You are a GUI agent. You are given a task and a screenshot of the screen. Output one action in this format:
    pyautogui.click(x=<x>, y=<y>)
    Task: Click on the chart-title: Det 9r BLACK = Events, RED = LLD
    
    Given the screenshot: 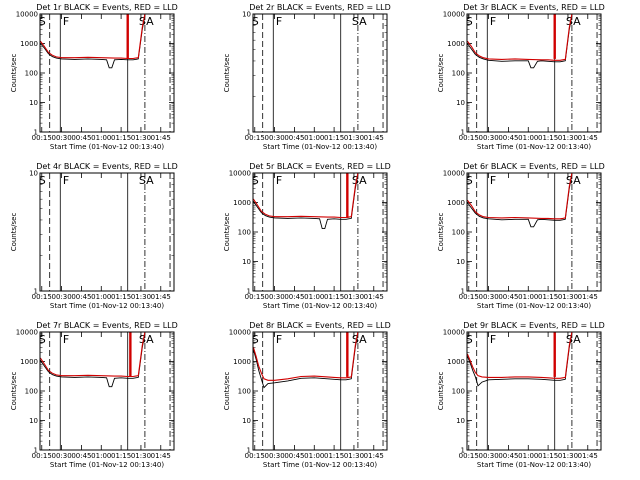 What is the action you would take?
    pyautogui.click(x=534, y=325)
    